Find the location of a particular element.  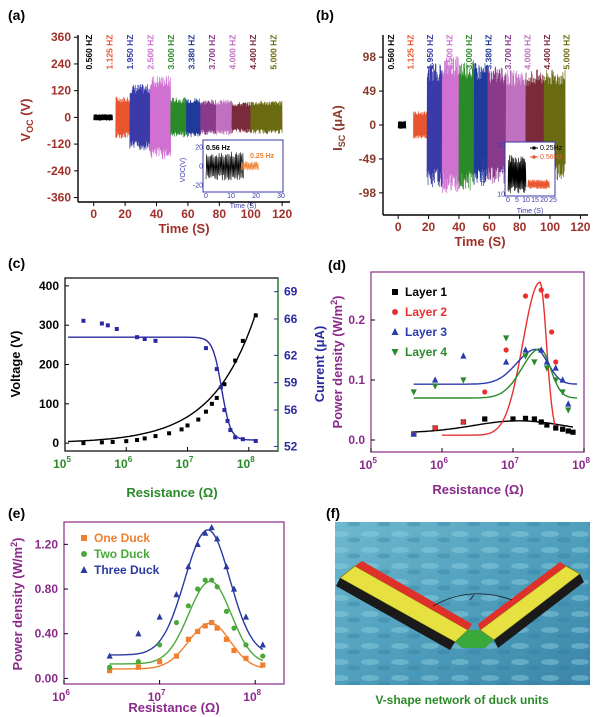

c-voltage-fit is located at coordinates (162, 378).